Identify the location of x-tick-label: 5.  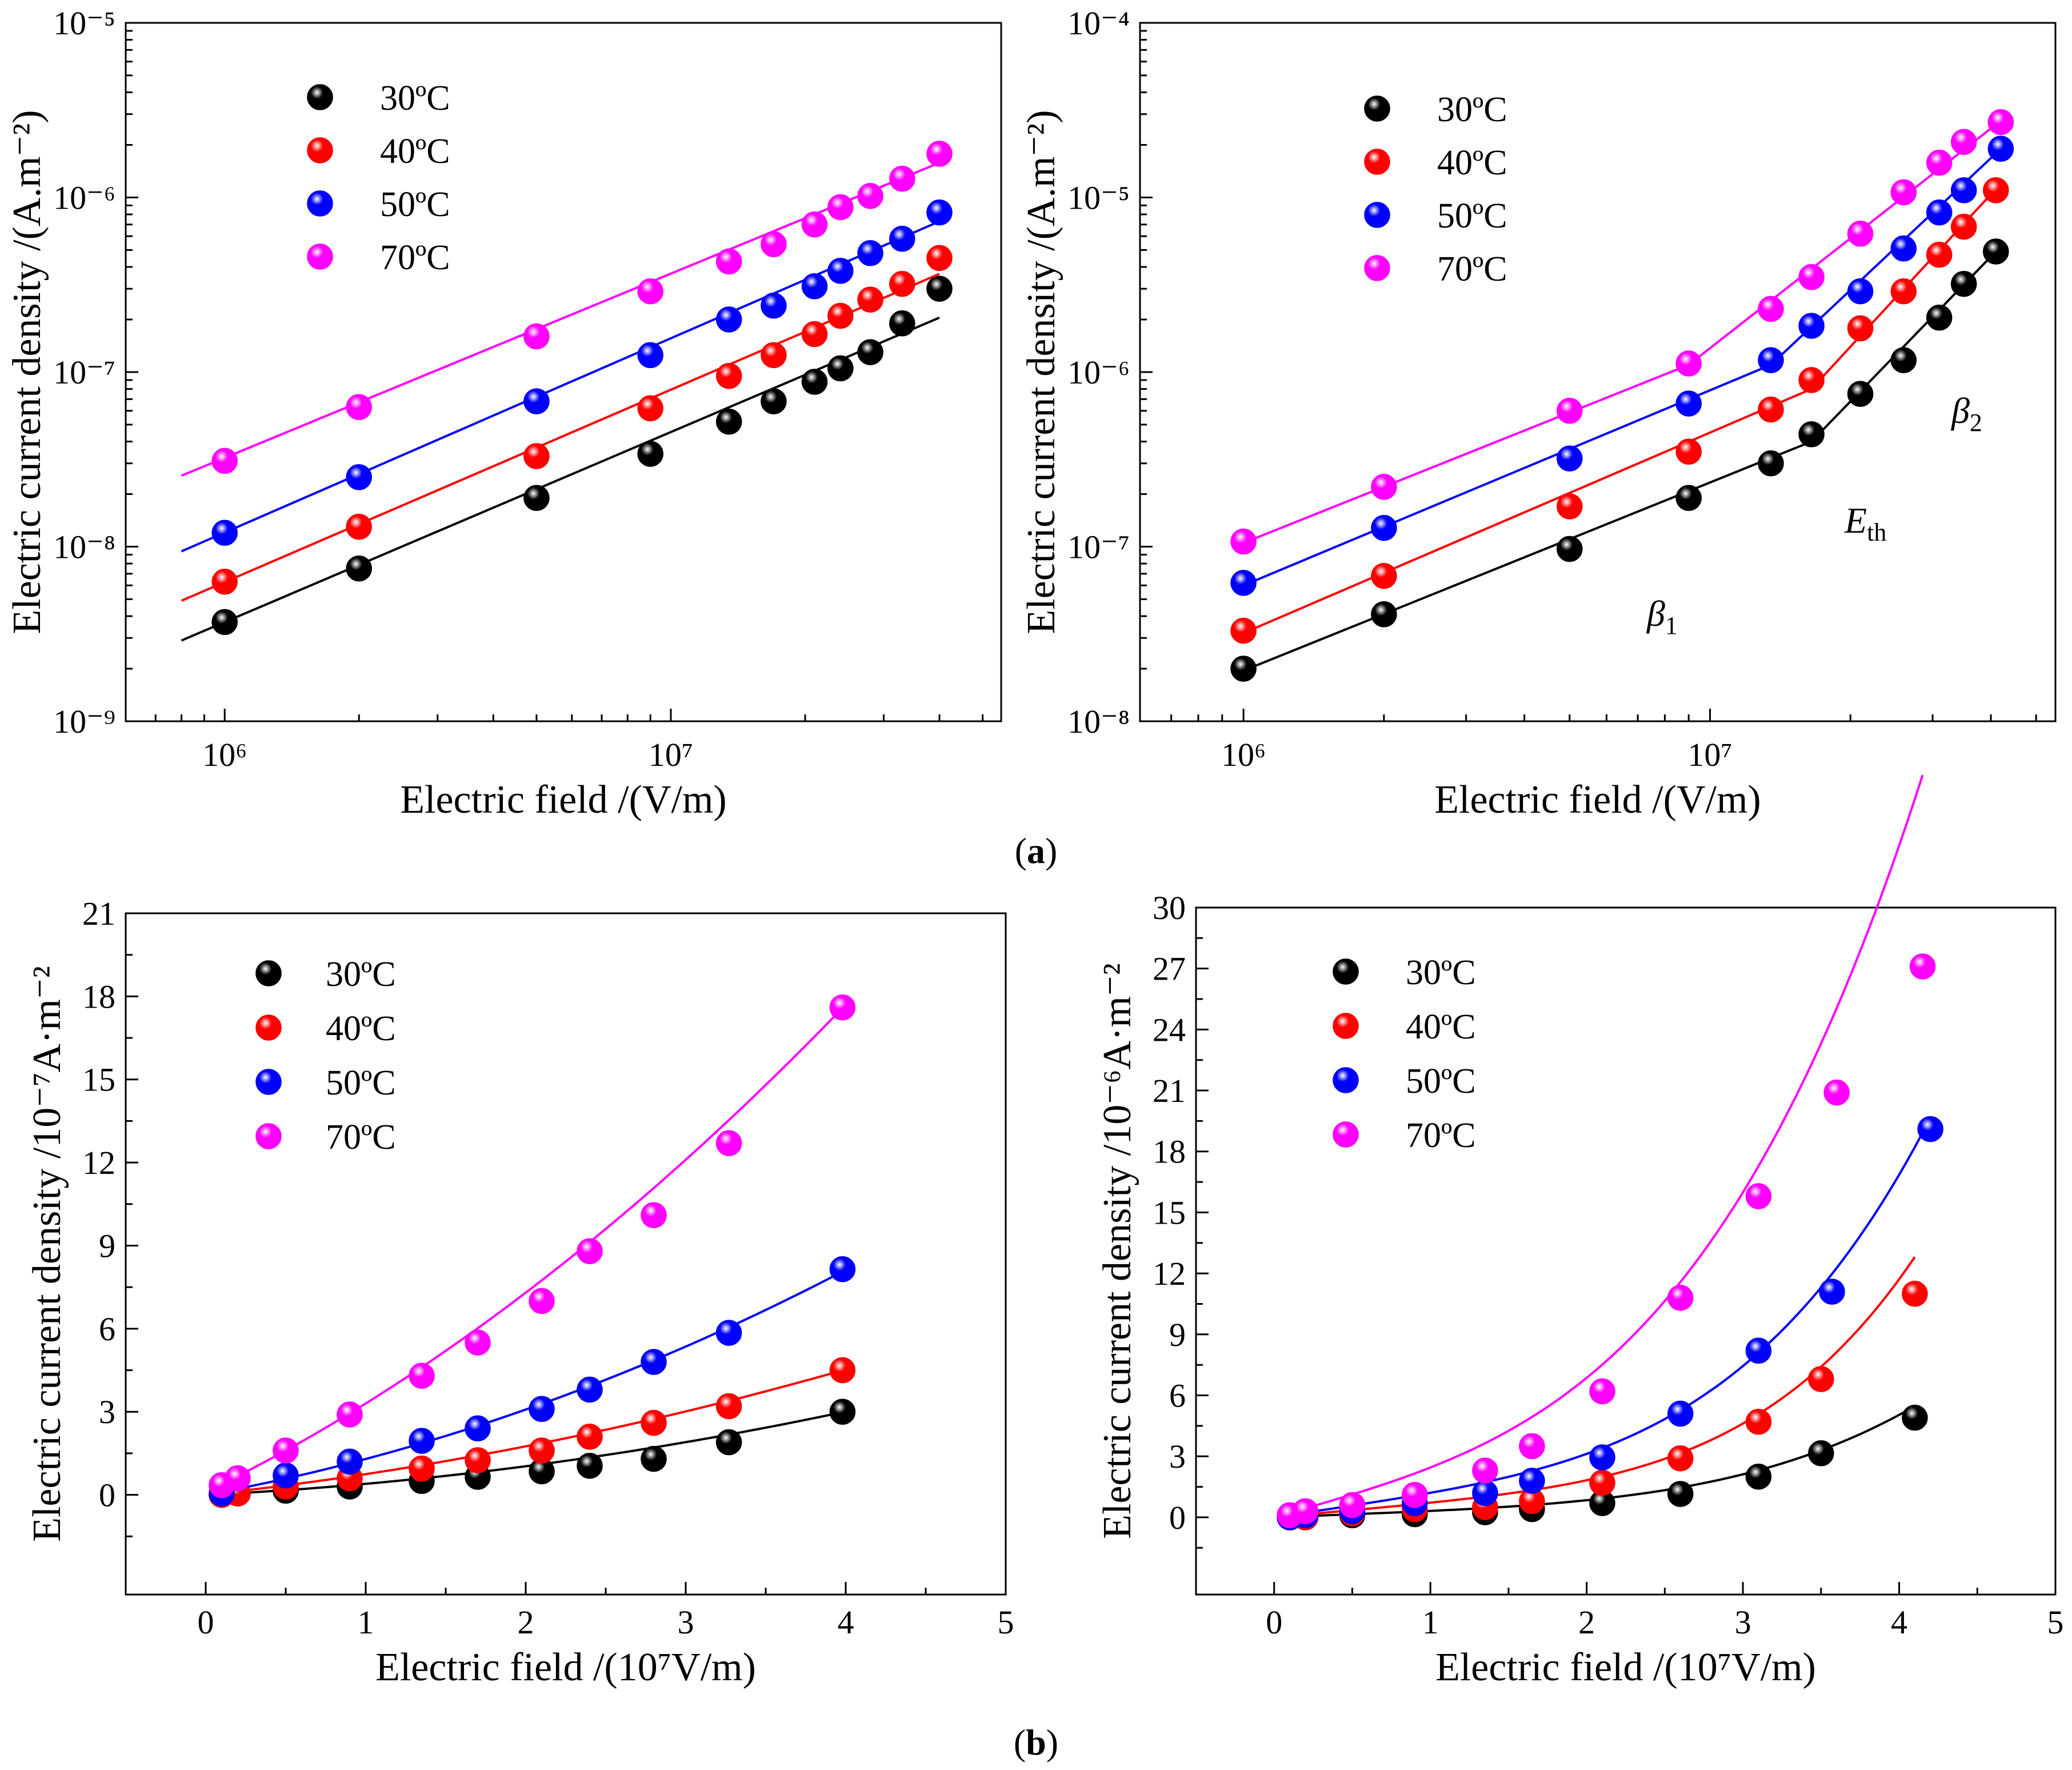
(2055, 1622).